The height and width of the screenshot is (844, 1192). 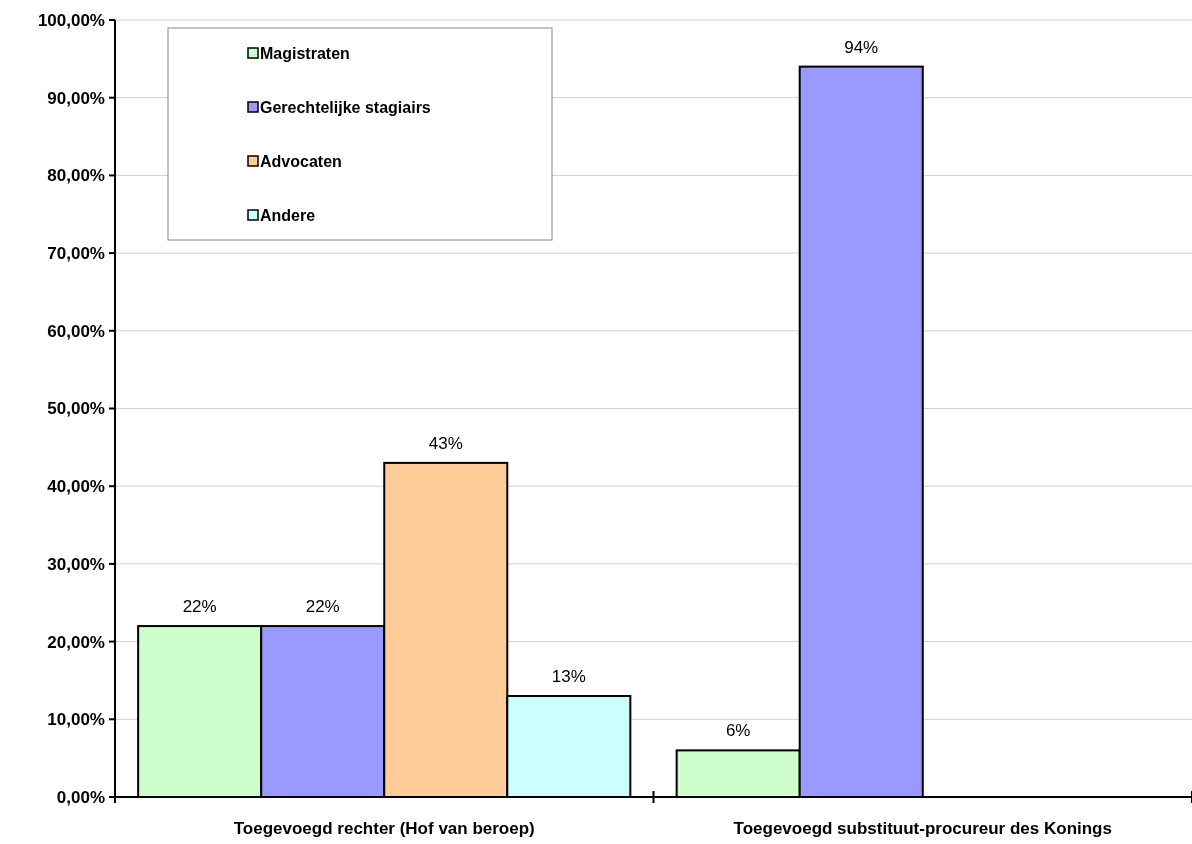 What do you see at coordinates (76, 176) in the screenshot?
I see `y-tick-label: 80,00%` at bounding box center [76, 176].